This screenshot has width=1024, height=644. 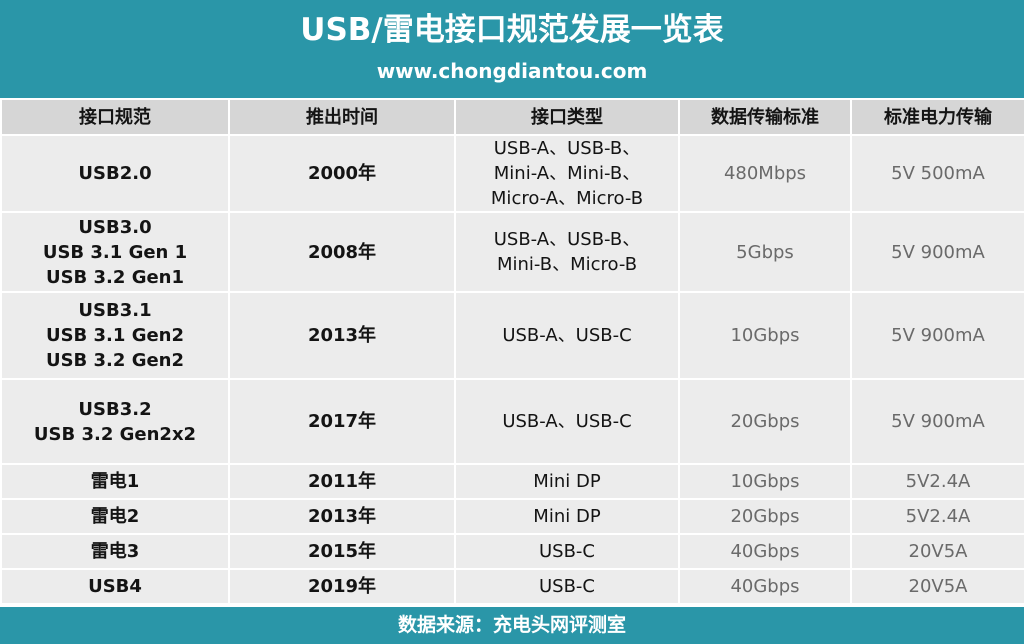 What do you see at coordinates (115, 586) in the screenshot?
I see `cell-spec: USB4` at bounding box center [115, 586].